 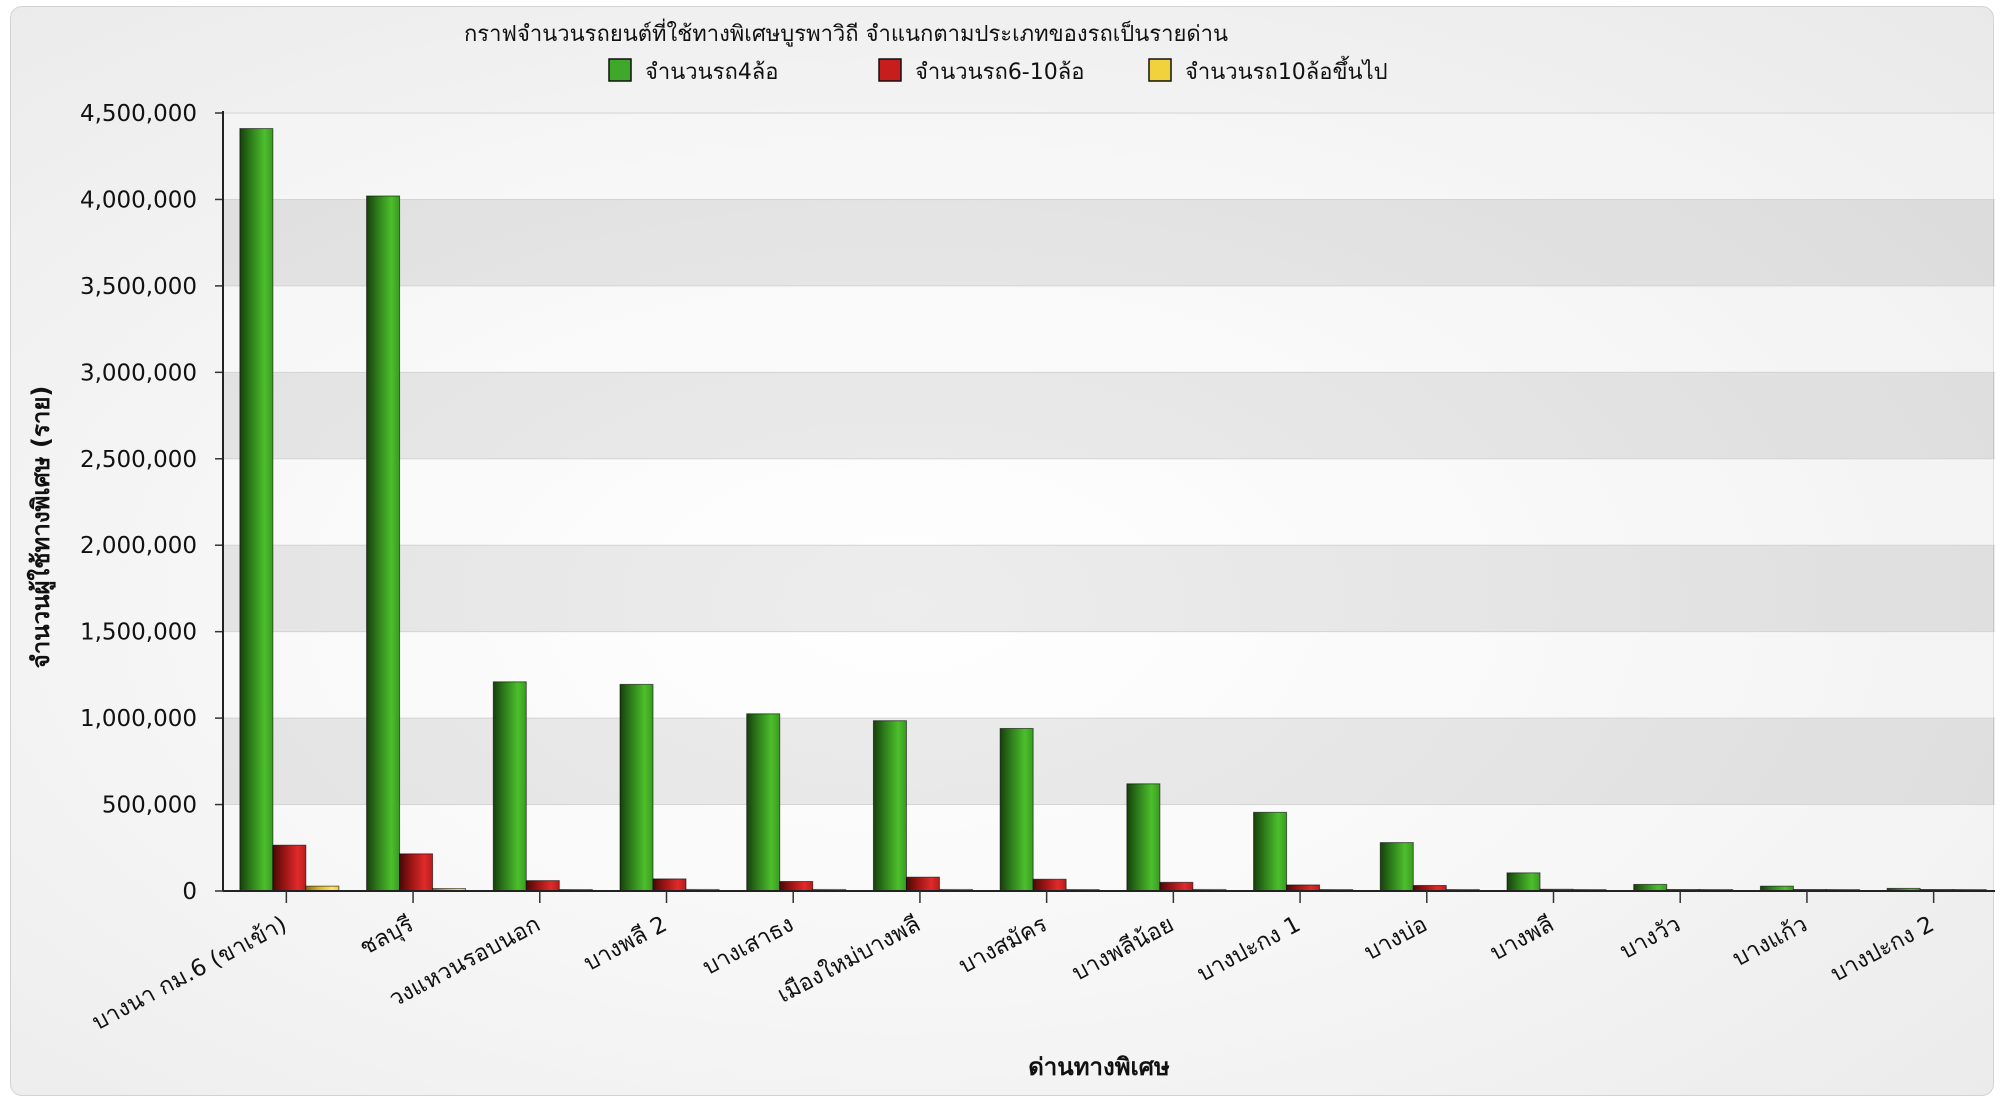 I want to click on x-tick-label: บางเสาธง, so click(x=748, y=945).